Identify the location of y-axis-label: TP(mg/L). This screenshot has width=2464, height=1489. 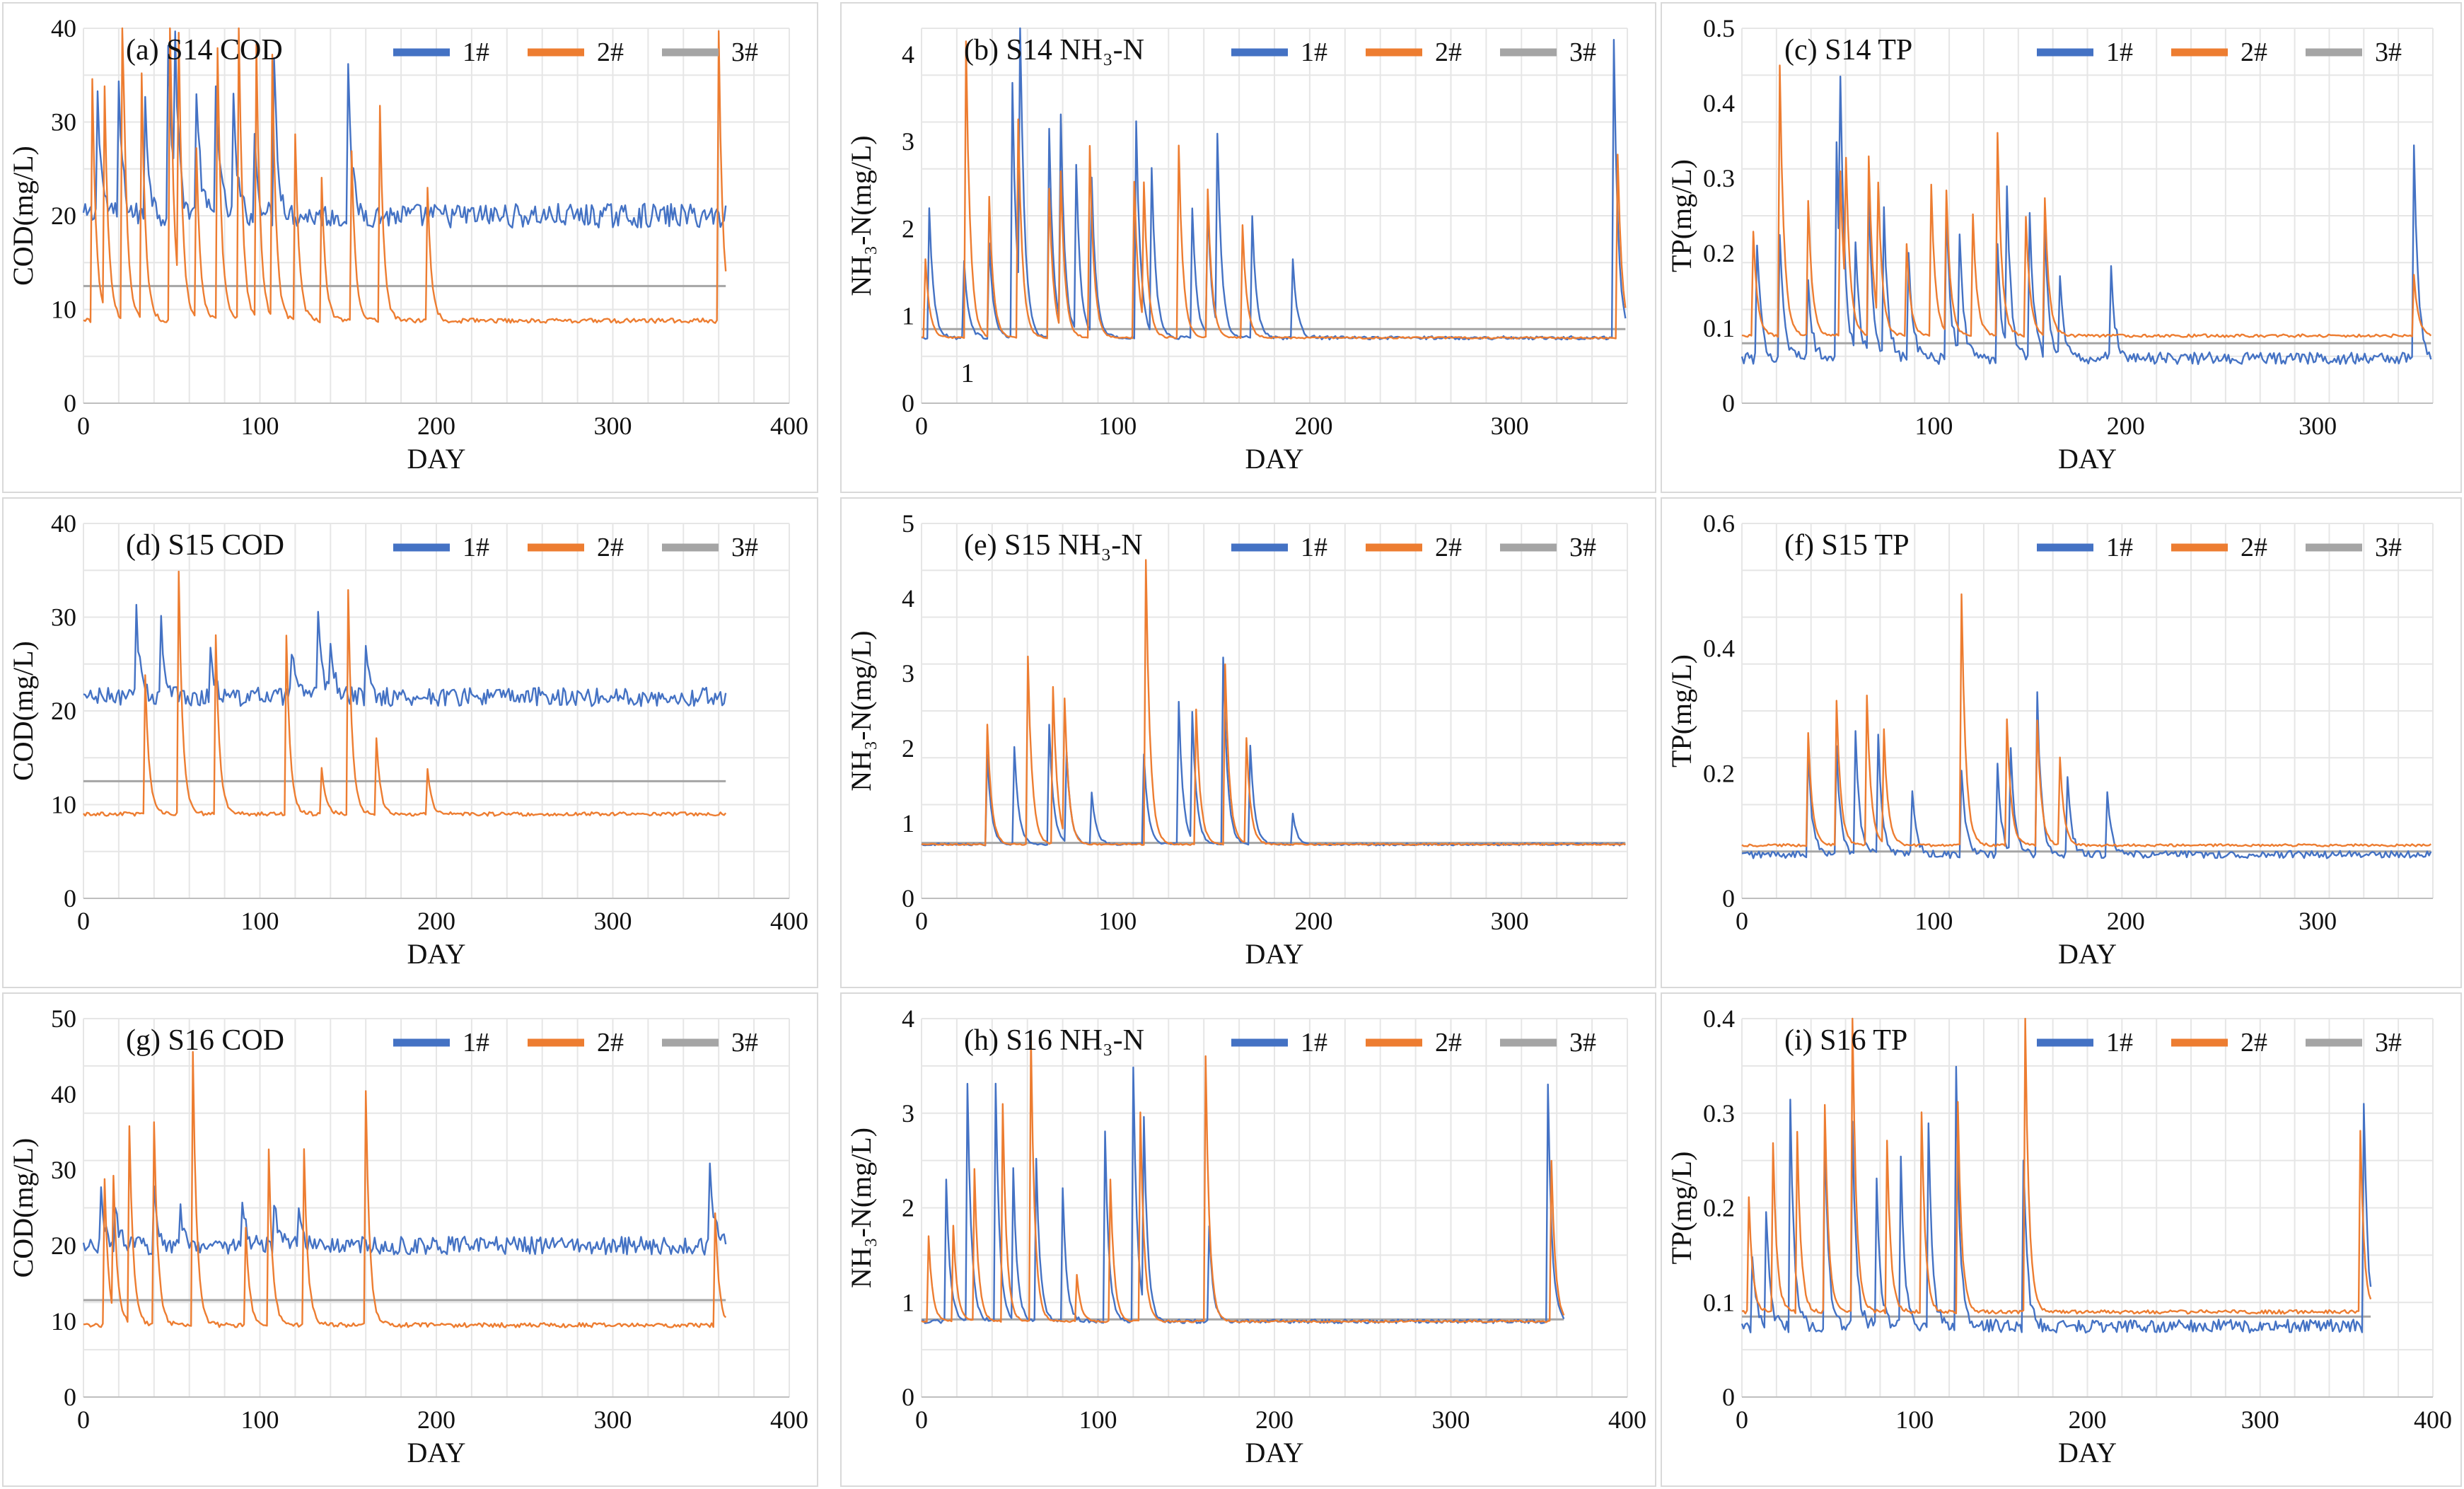
(1681, 216).